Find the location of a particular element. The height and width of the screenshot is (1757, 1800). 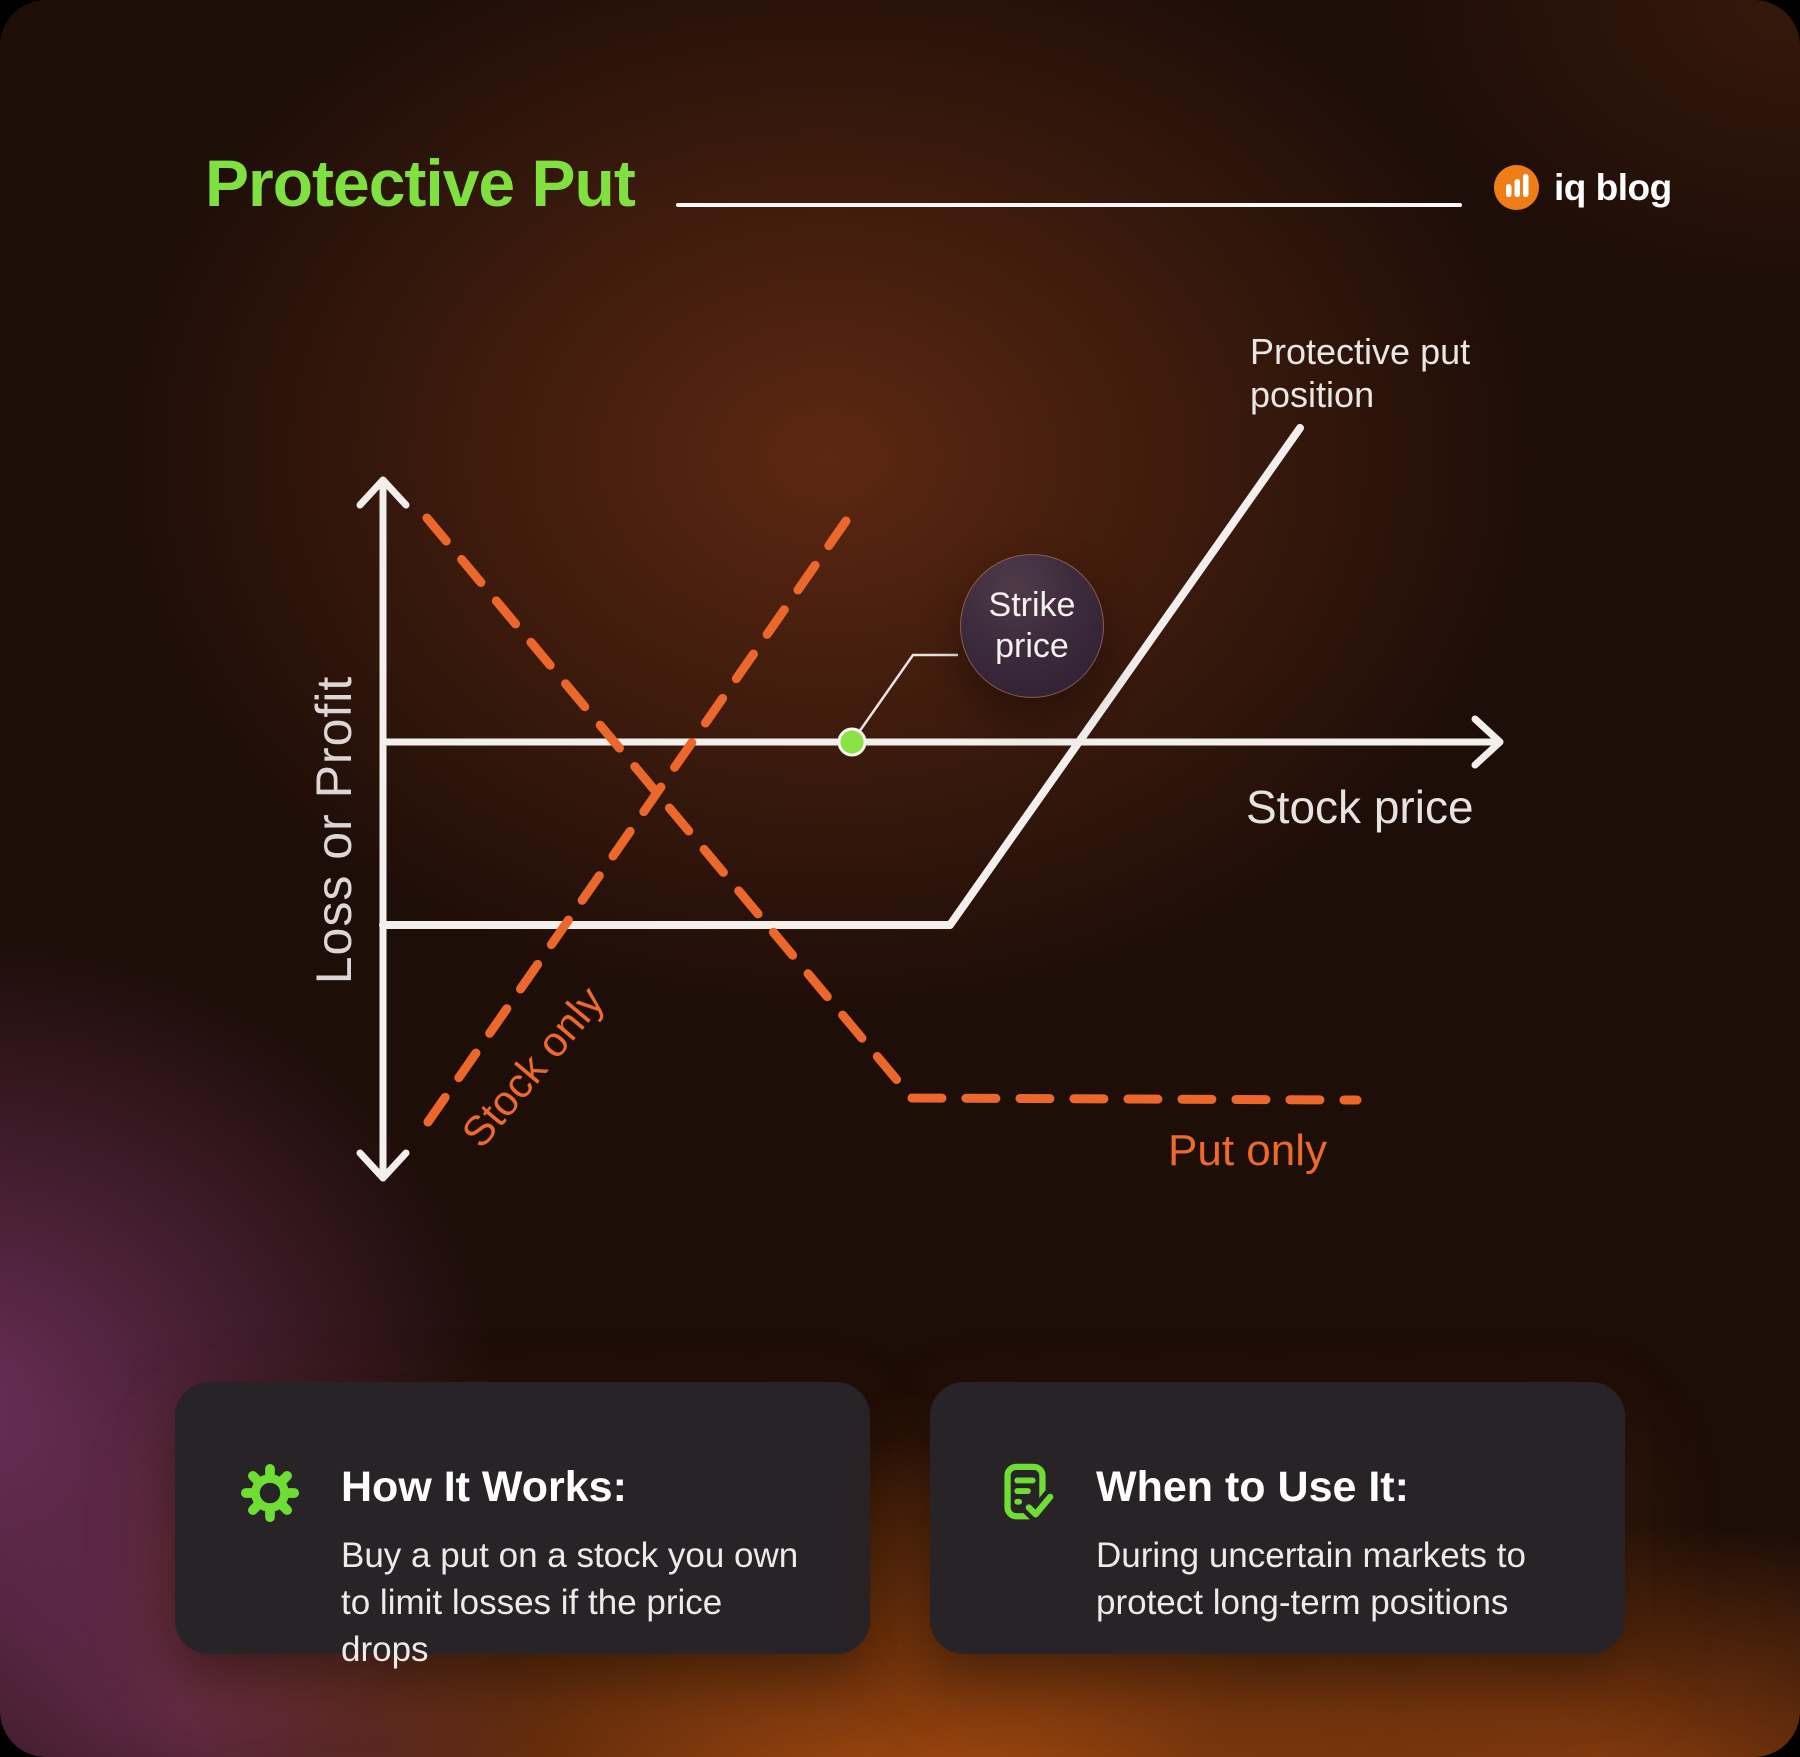

brand-logo: iq blog is located at coordinates (1583, 187).